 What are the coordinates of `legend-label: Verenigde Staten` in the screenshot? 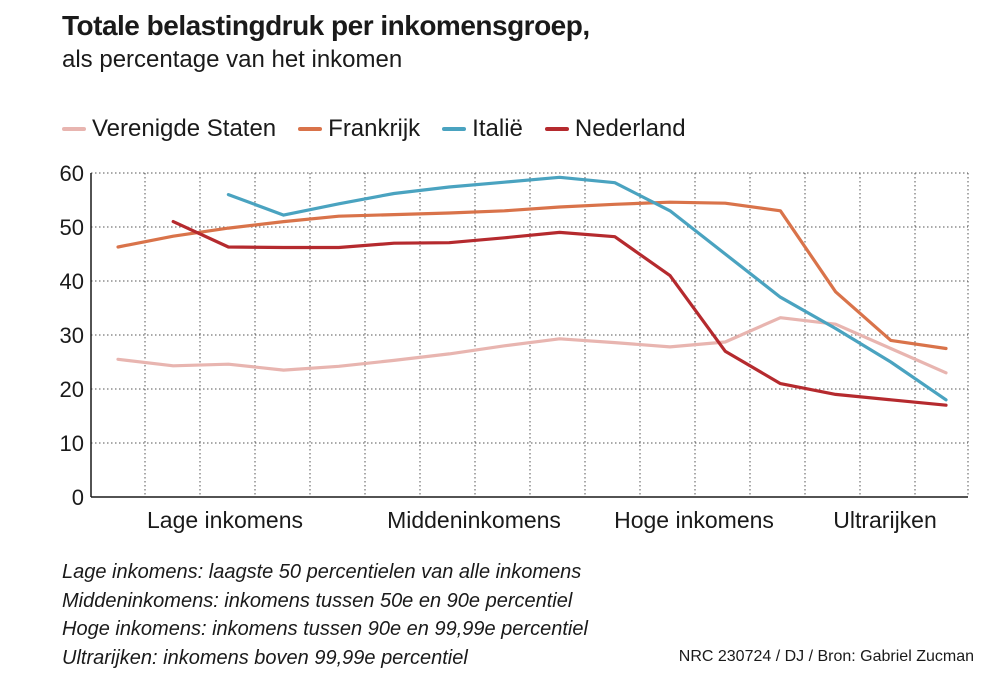 It's located at (184, 128).